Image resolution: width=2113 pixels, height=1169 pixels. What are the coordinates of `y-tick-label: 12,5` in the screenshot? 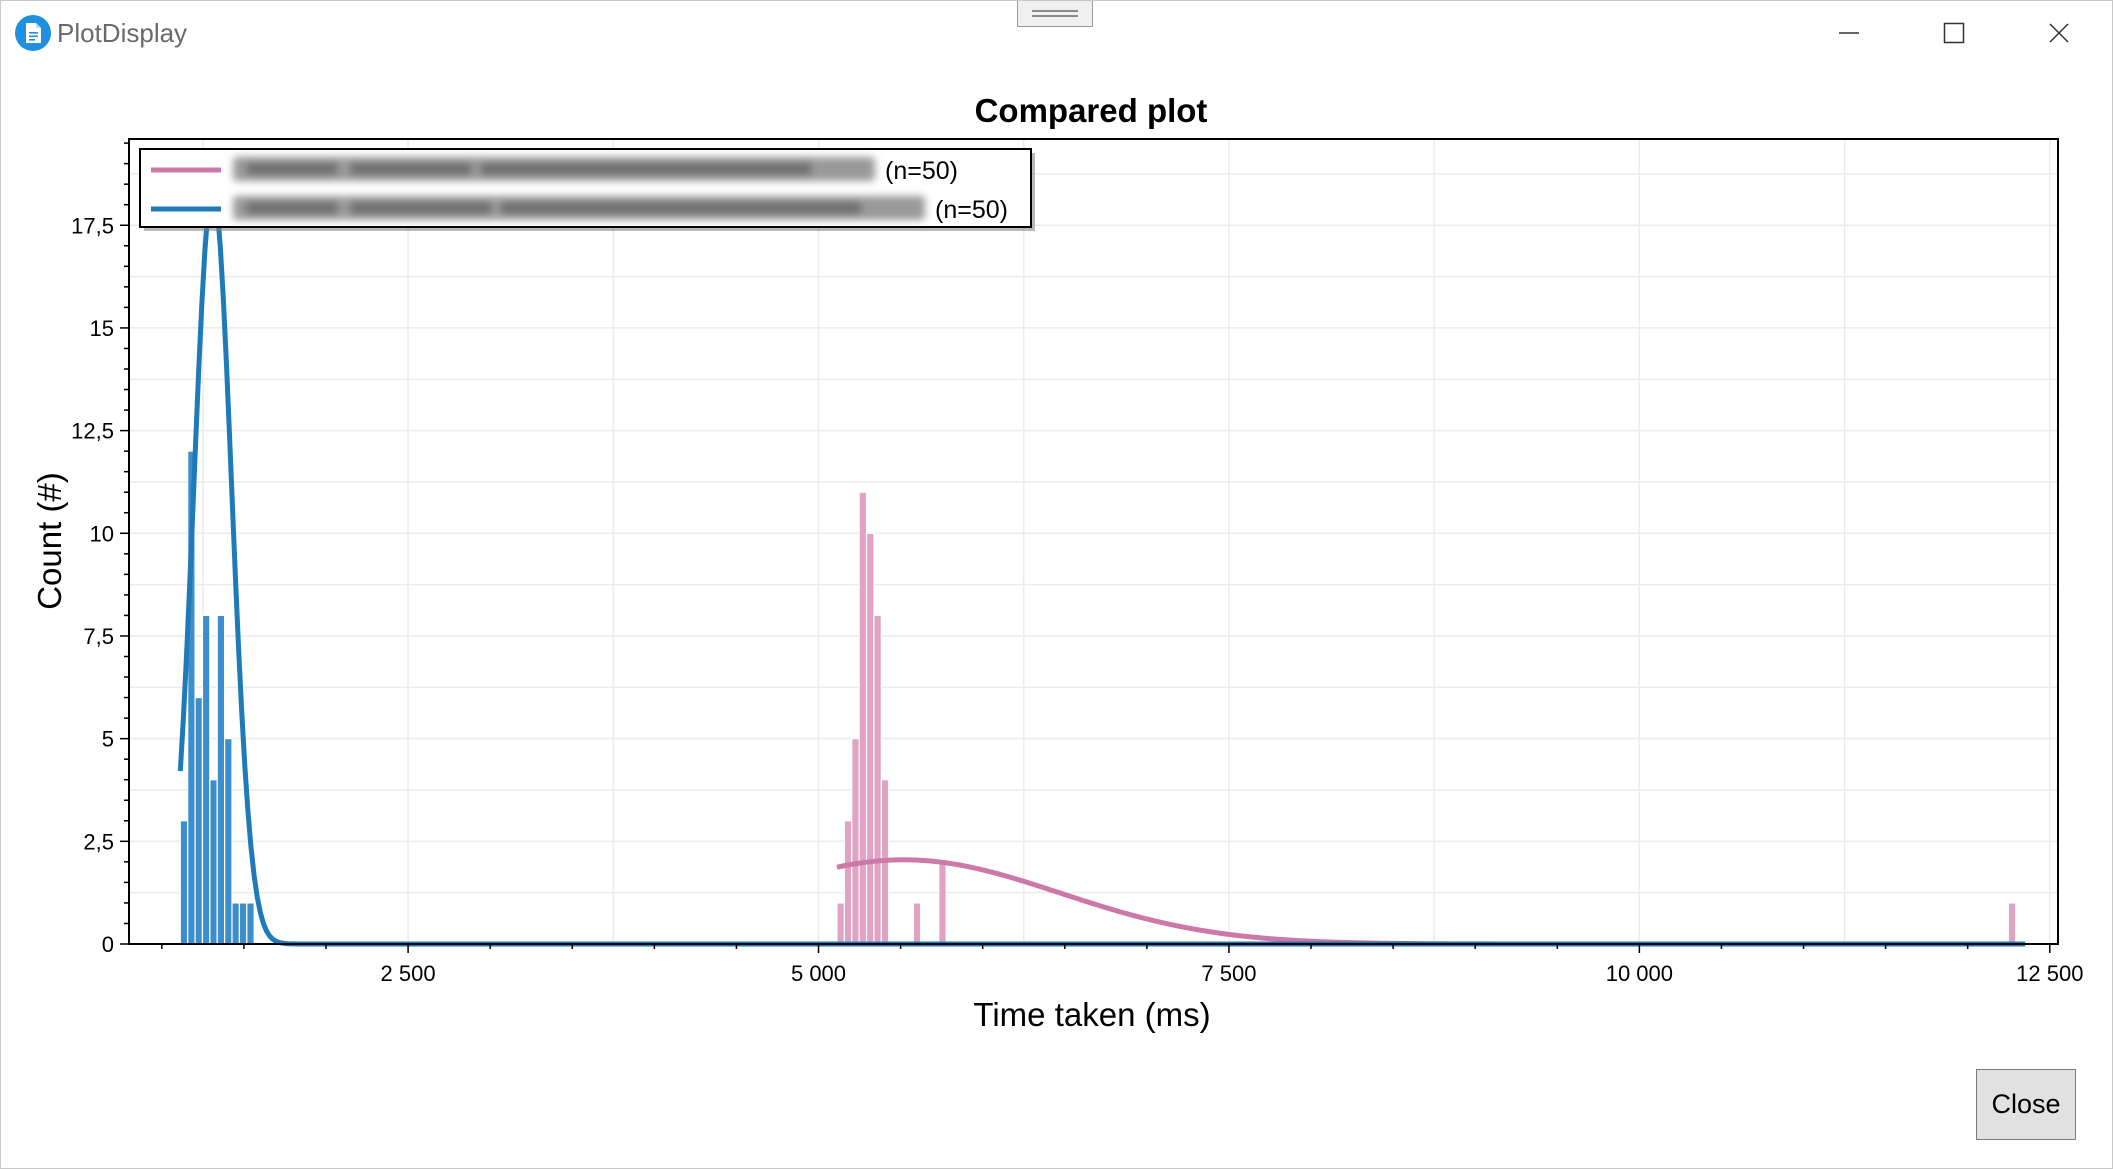 It's located at (92, 431).